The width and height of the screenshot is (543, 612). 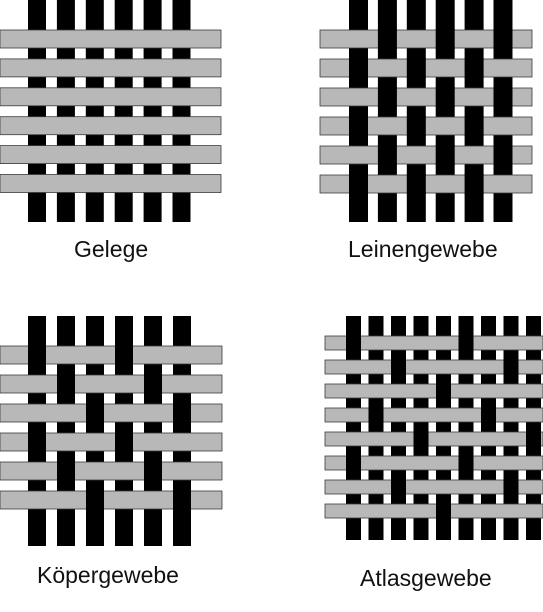 What do you see at coordinates (433, 428) in the screenshot?
I see `weave-panel-atlas` at bounding box center [433, 428].